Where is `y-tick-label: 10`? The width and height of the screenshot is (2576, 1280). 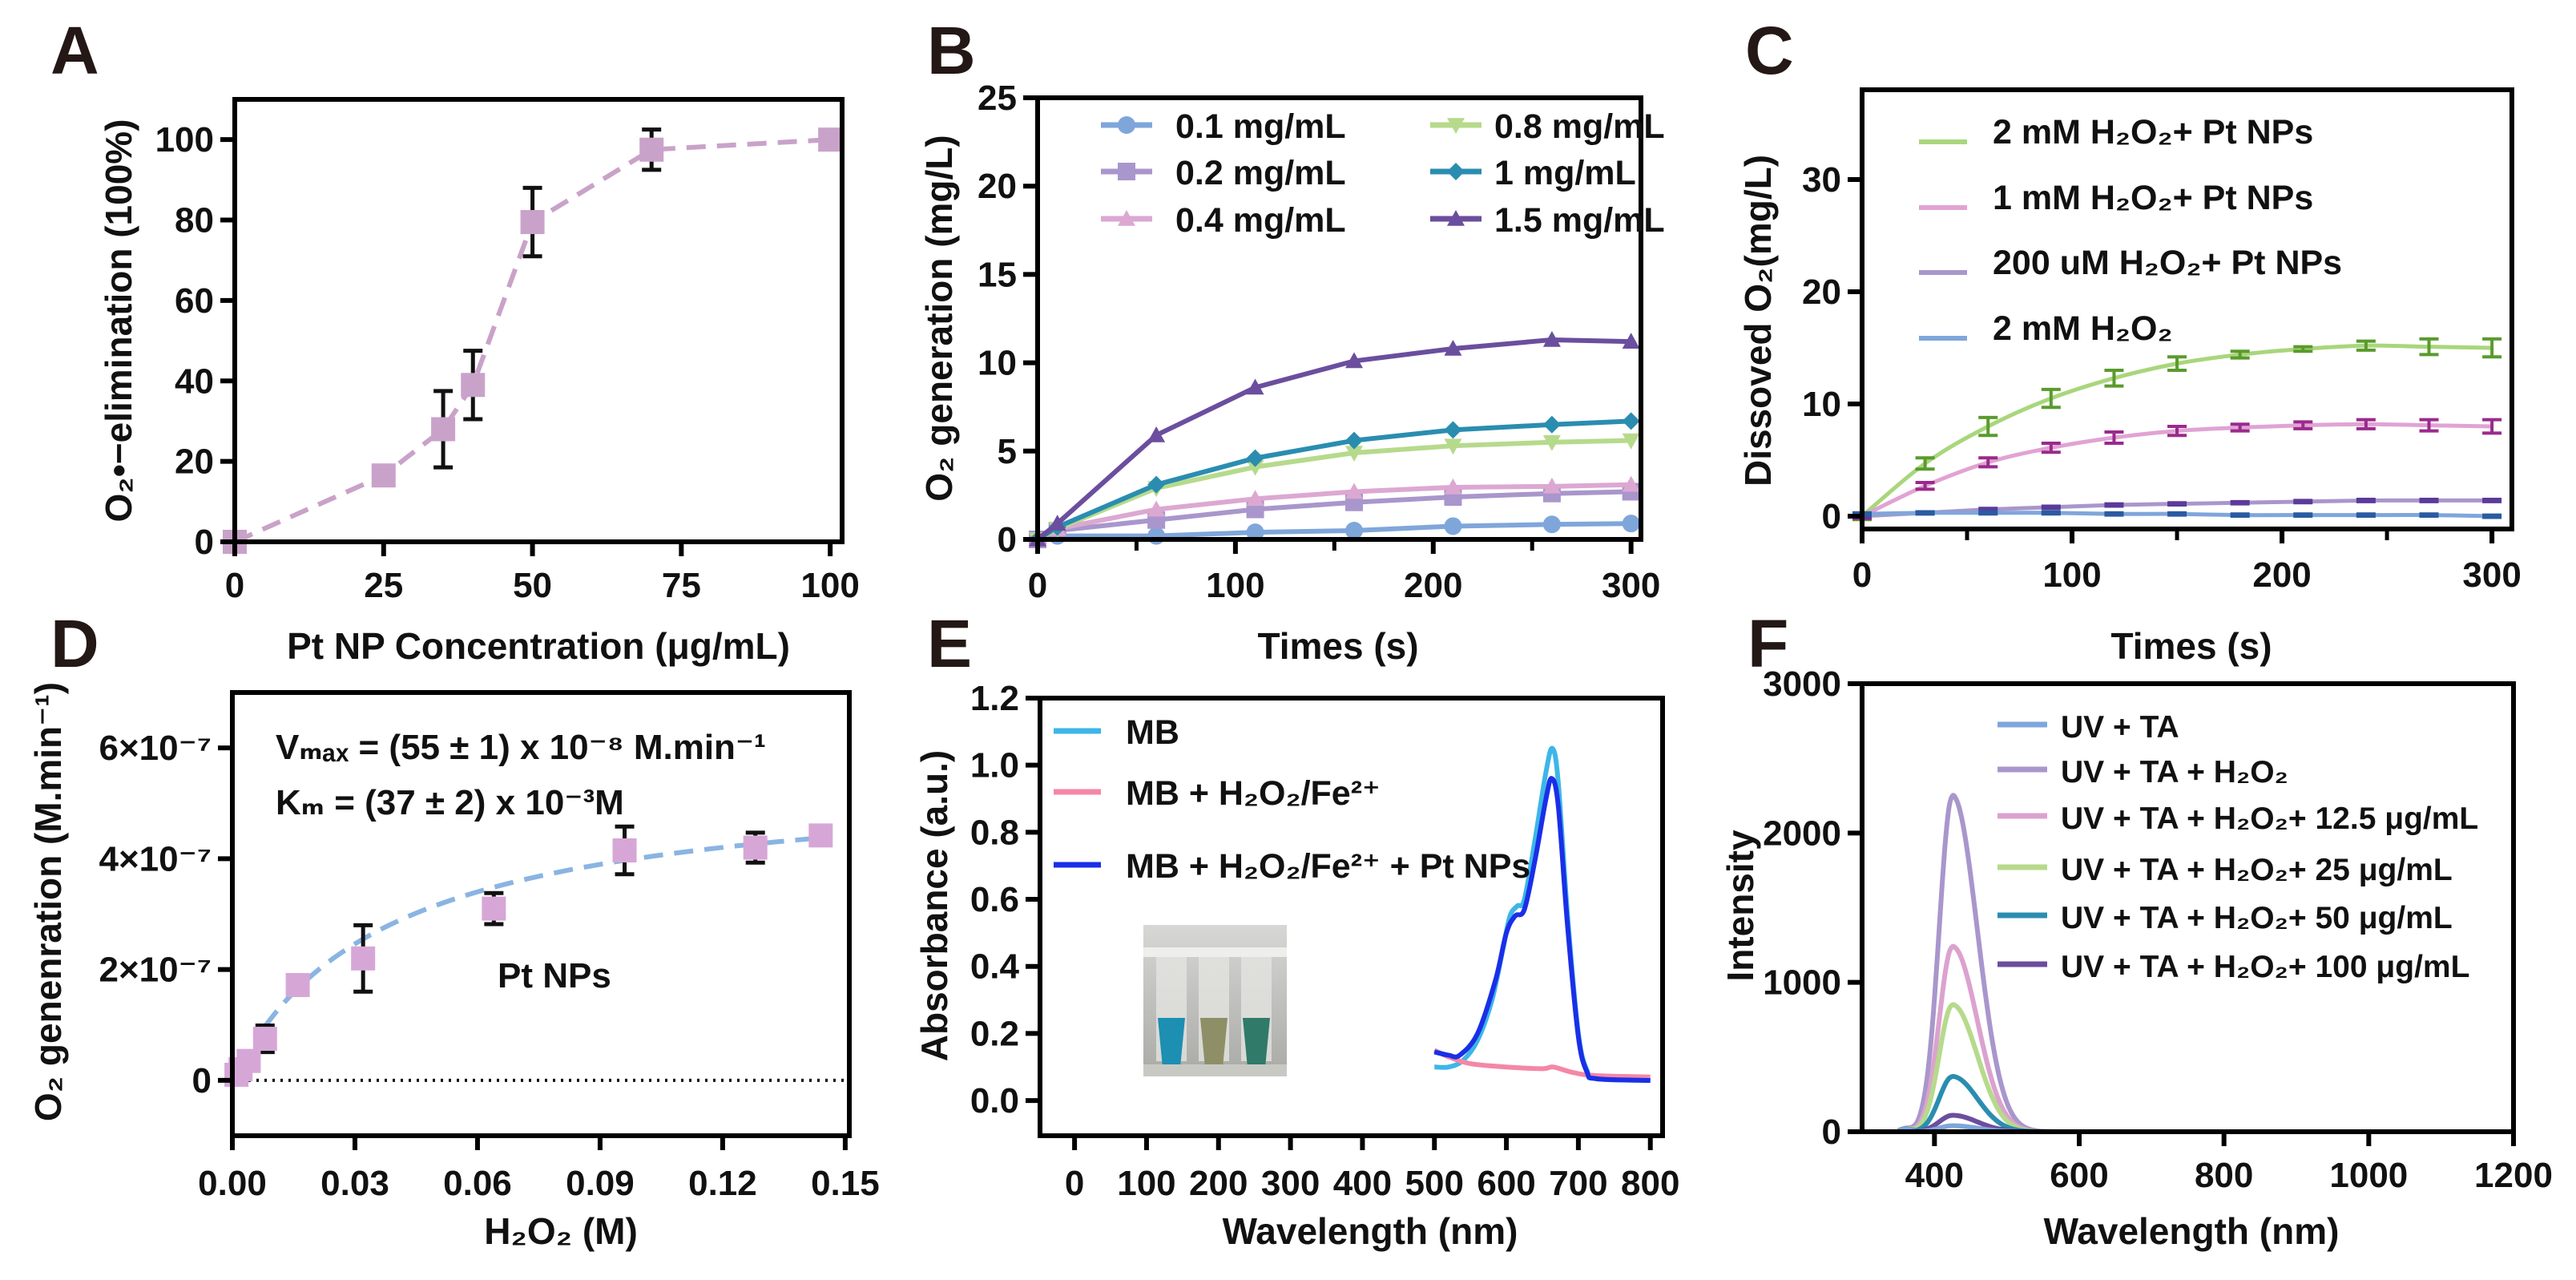
y-tick-label: 10 is located at coordinates (1821, 404).